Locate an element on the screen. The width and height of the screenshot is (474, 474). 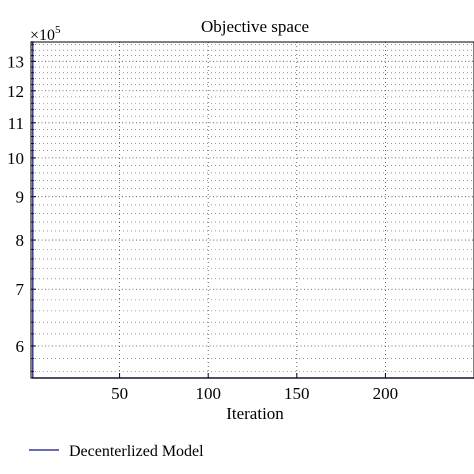
y-tick-label-9: 9 is located at coordinates (20, 197).